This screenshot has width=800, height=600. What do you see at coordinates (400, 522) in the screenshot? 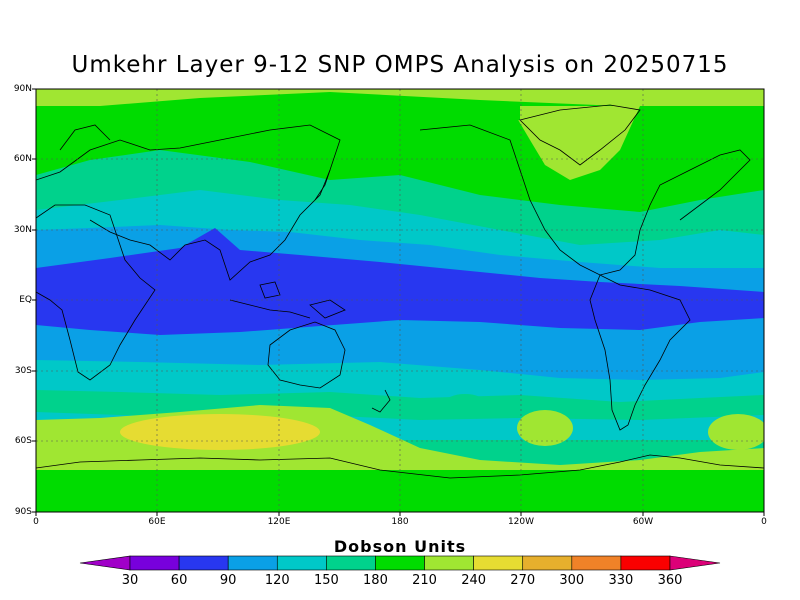
I see `lon-label: 180` at bounding box center [400, 522].